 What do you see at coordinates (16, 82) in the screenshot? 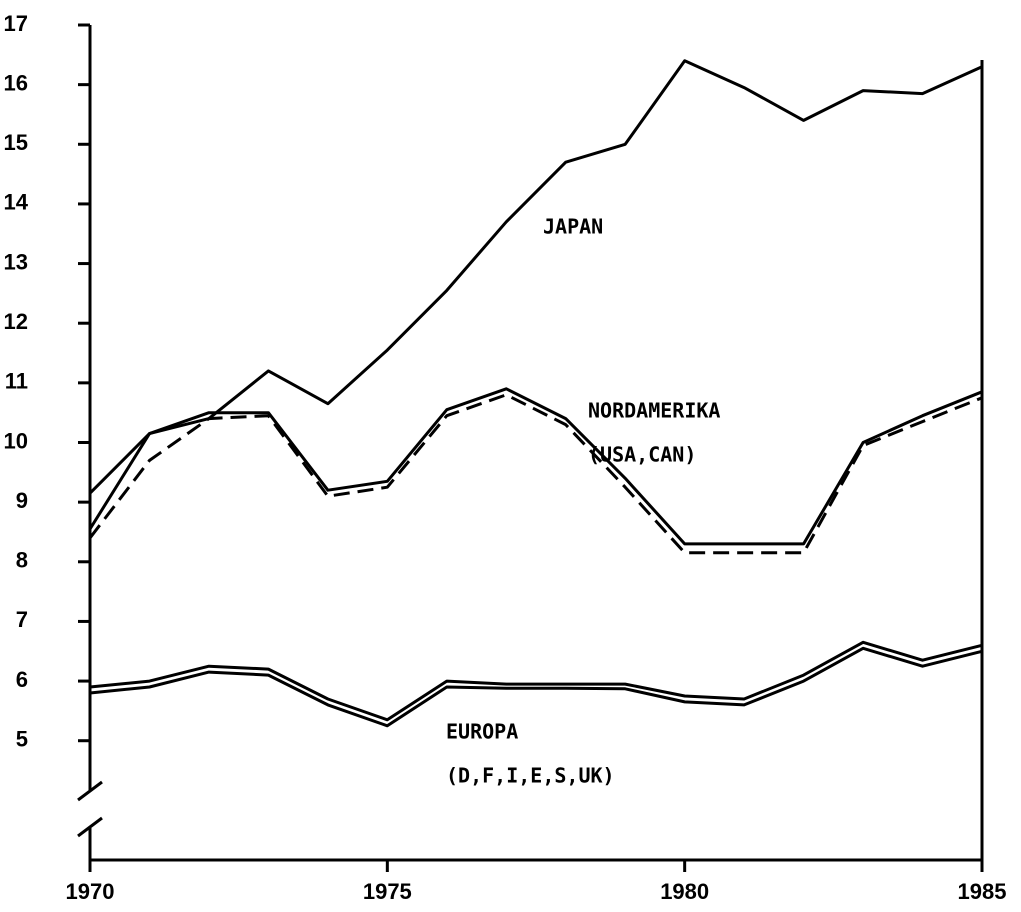
I see `y-tick-label: 16` at bounding box center [16, 82].